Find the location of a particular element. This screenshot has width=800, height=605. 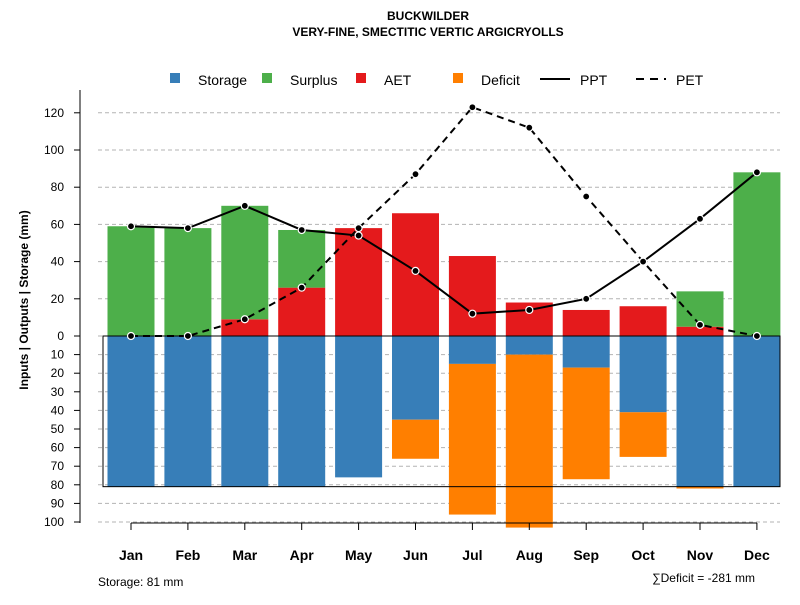

y-tick-label: 50 is located at coordinates (58, 429).